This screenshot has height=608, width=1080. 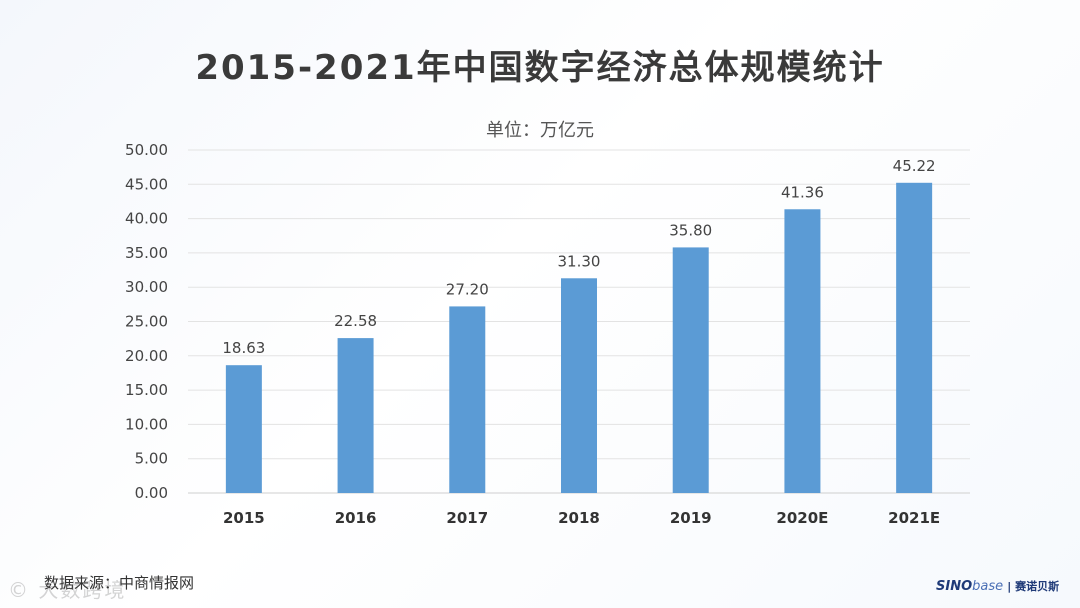 What do you see at coordinates (802, 518) in the screenshot?
I see `x-tick-label: 2020E` at bounding box center [802, 518].